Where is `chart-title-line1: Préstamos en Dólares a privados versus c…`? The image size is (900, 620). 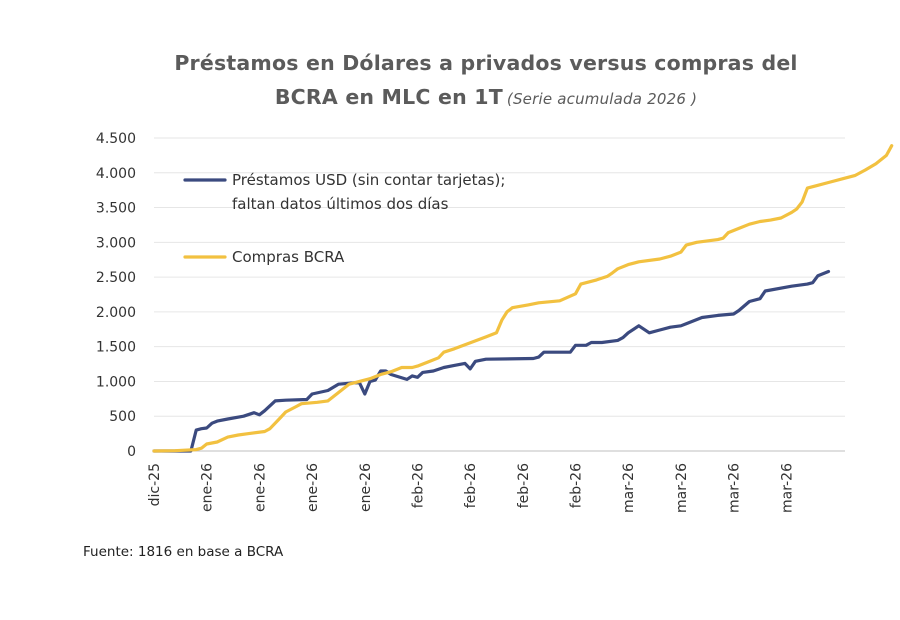
chart-title-line1: Préstamos en Dólares a privados versus c… is located at coordinates (486, 63).